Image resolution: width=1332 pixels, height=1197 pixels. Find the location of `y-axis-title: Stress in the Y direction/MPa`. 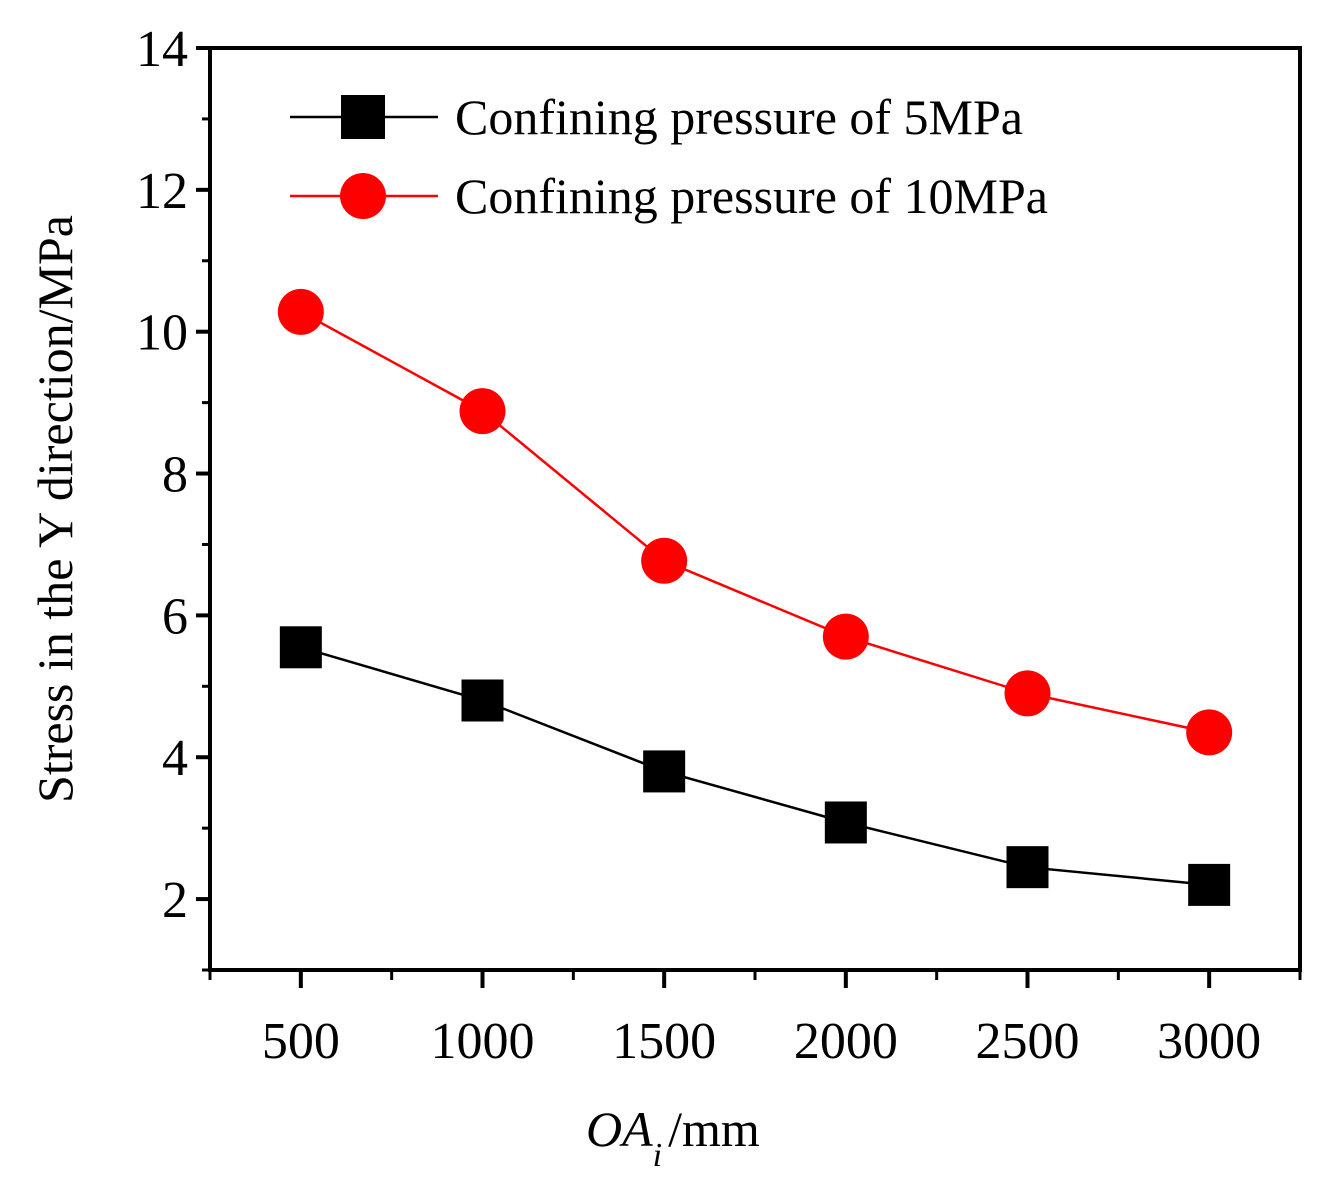

y-axis-title: Stress in the Y direction/MPa is located at coordinates (55, 509).